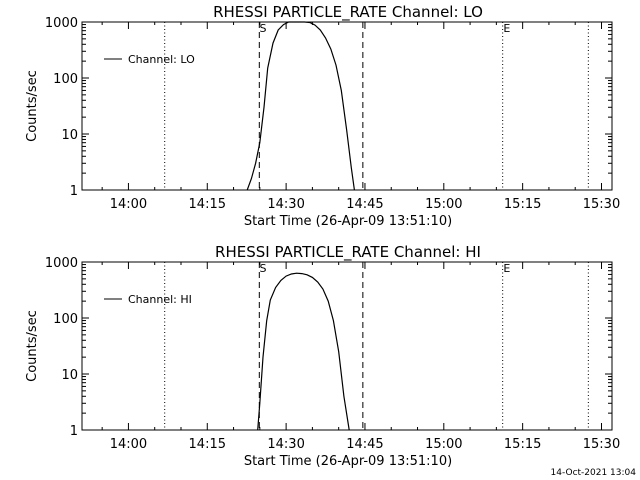  Describe the element at coordinates (348, 12) in the screenshot. I see `chart-title: RHESSI PARTICLE_RATE Channel: LO` at that location.